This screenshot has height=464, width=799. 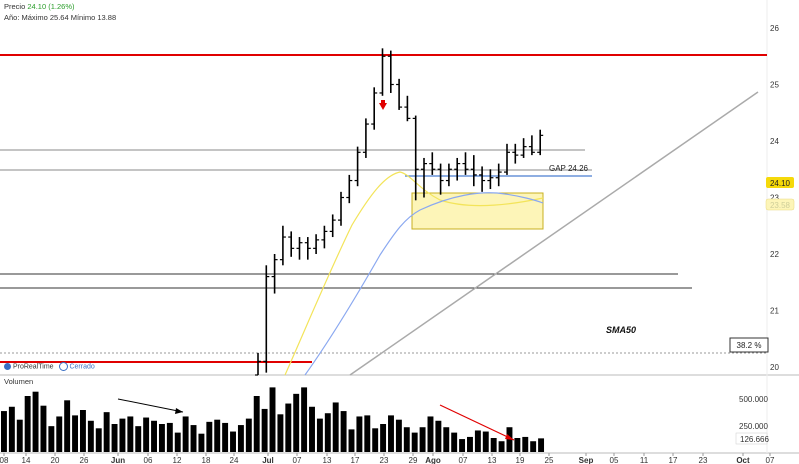 I want to click on x-tick-label: 26, so click(x=84, y=460).